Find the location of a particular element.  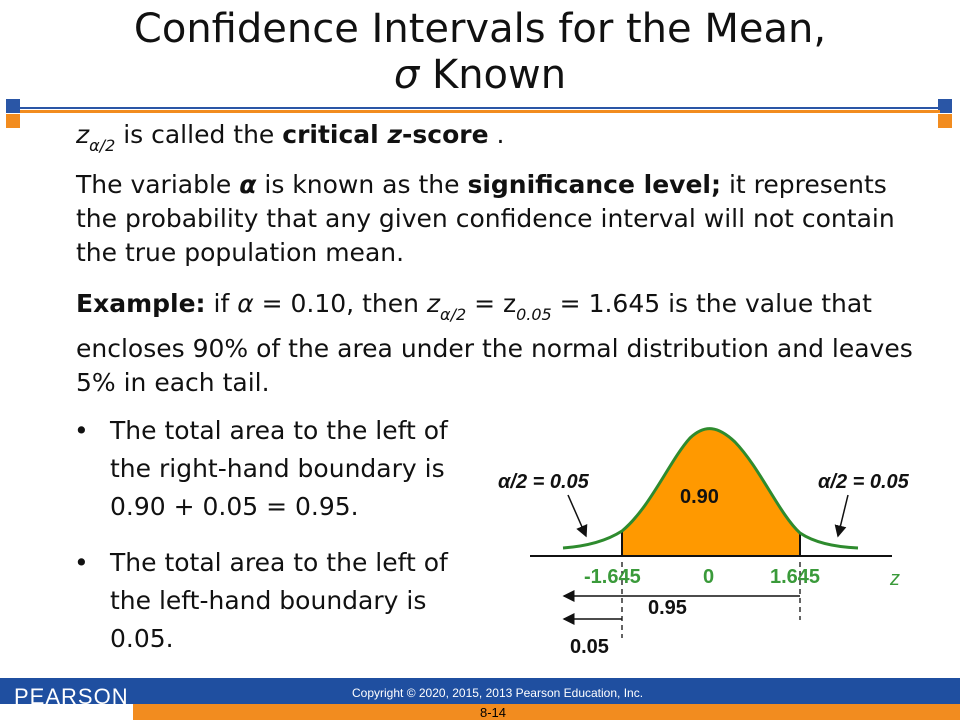

p1-text: is called the is located at coordinates (199, 134).